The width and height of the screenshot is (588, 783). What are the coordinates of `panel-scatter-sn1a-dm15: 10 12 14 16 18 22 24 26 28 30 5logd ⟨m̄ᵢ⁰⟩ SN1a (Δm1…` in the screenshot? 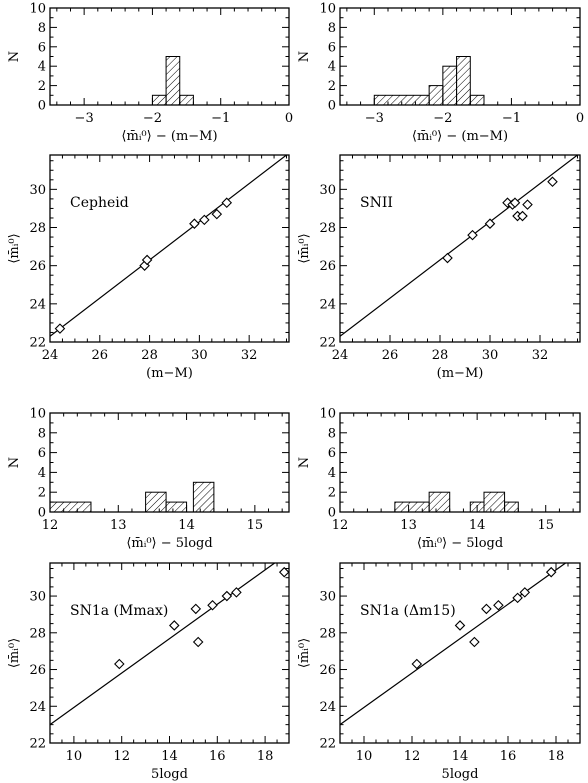 It's located at (439, 672).